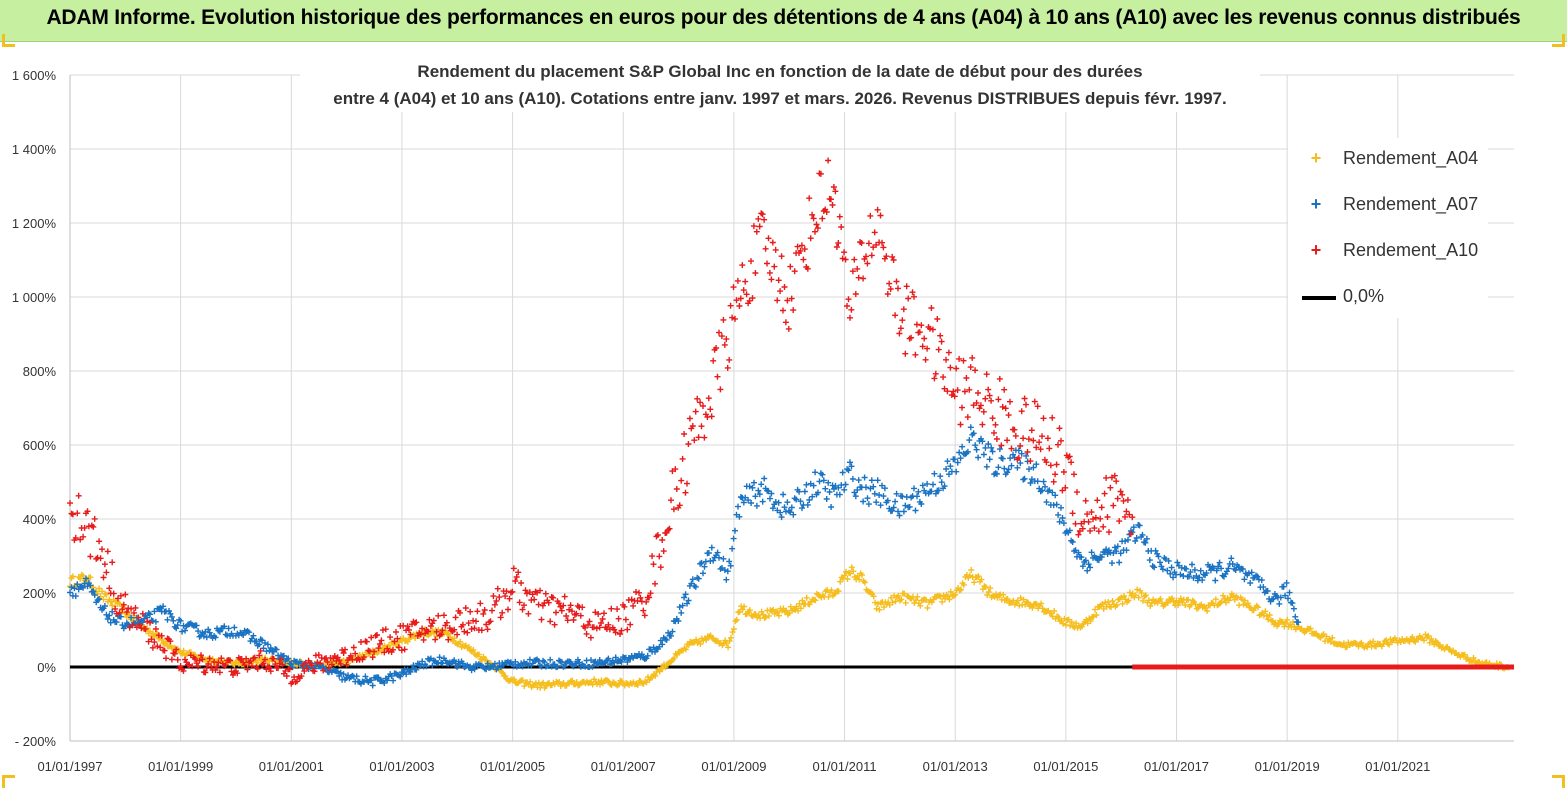 The height and width of the screenshot is (790, 1567). I want to click on legend-item-a07: + Rendement_A07, so click(1388, 205).